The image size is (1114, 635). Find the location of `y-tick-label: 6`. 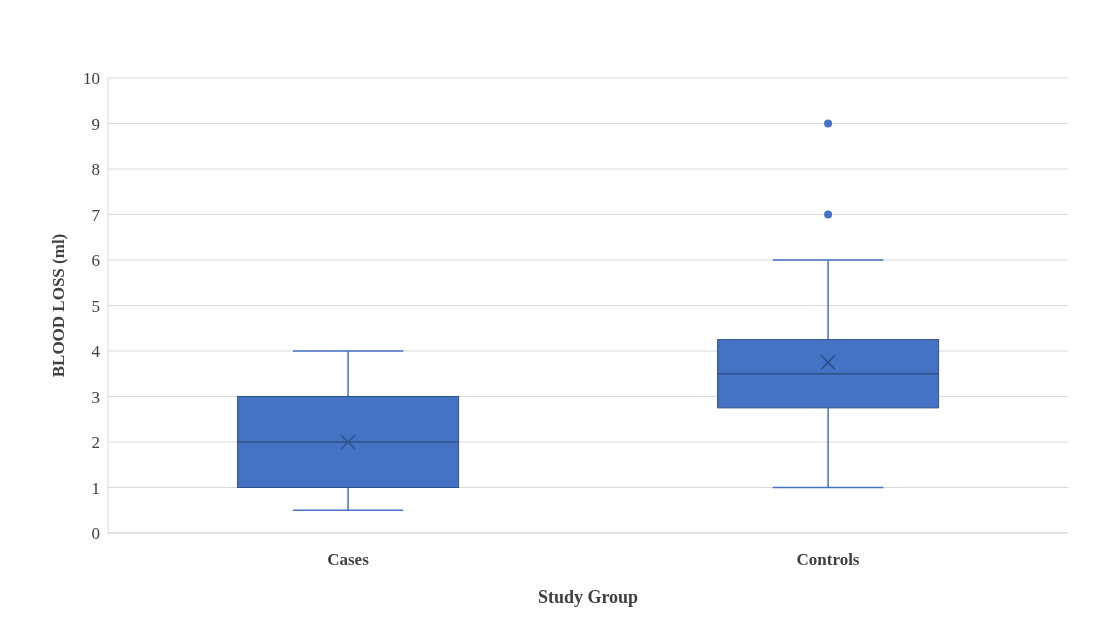

y-tick-label: 6 is located at coordinates (95, 261).